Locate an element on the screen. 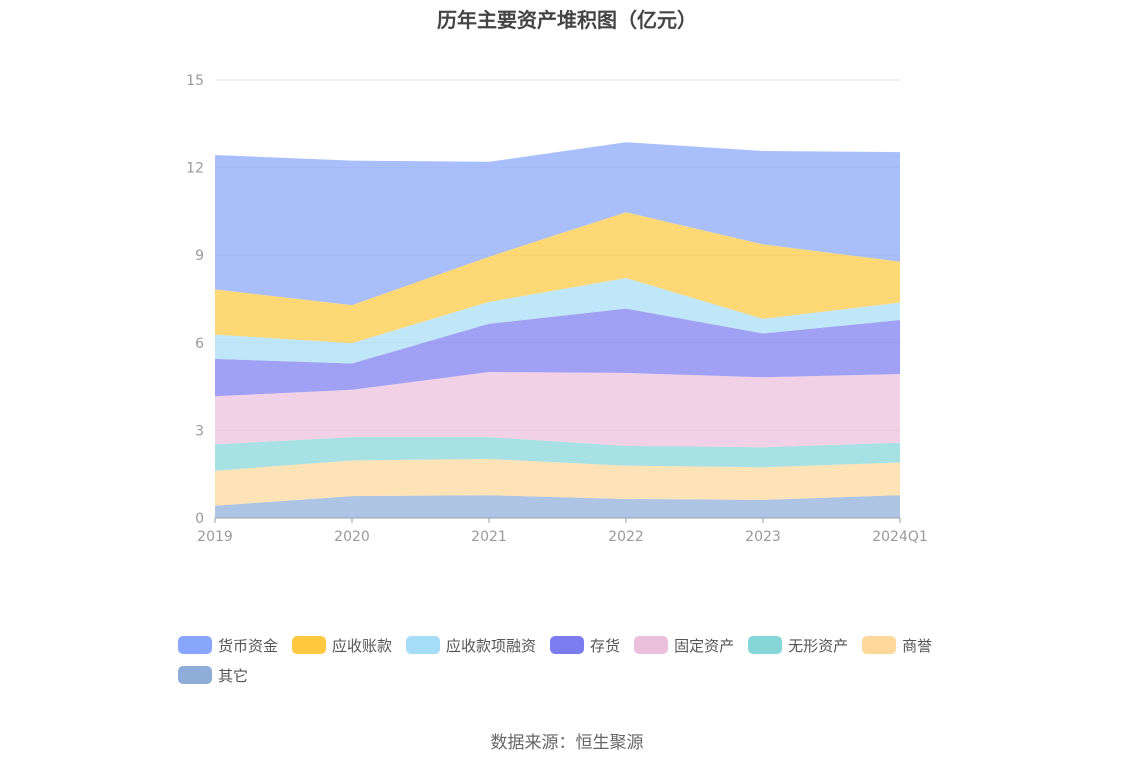  legend-item: 应收款项融资 is located at coordinates (471, 645).